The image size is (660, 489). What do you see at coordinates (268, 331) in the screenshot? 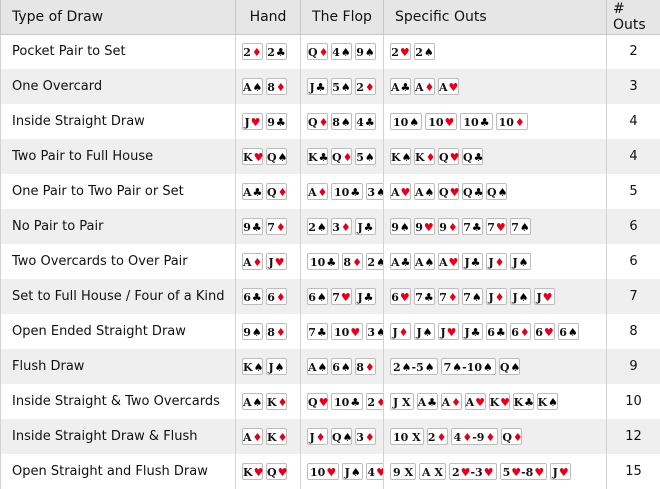
I see `hand-cards: 9♠ 8♦` at bounding box center [268, 331].